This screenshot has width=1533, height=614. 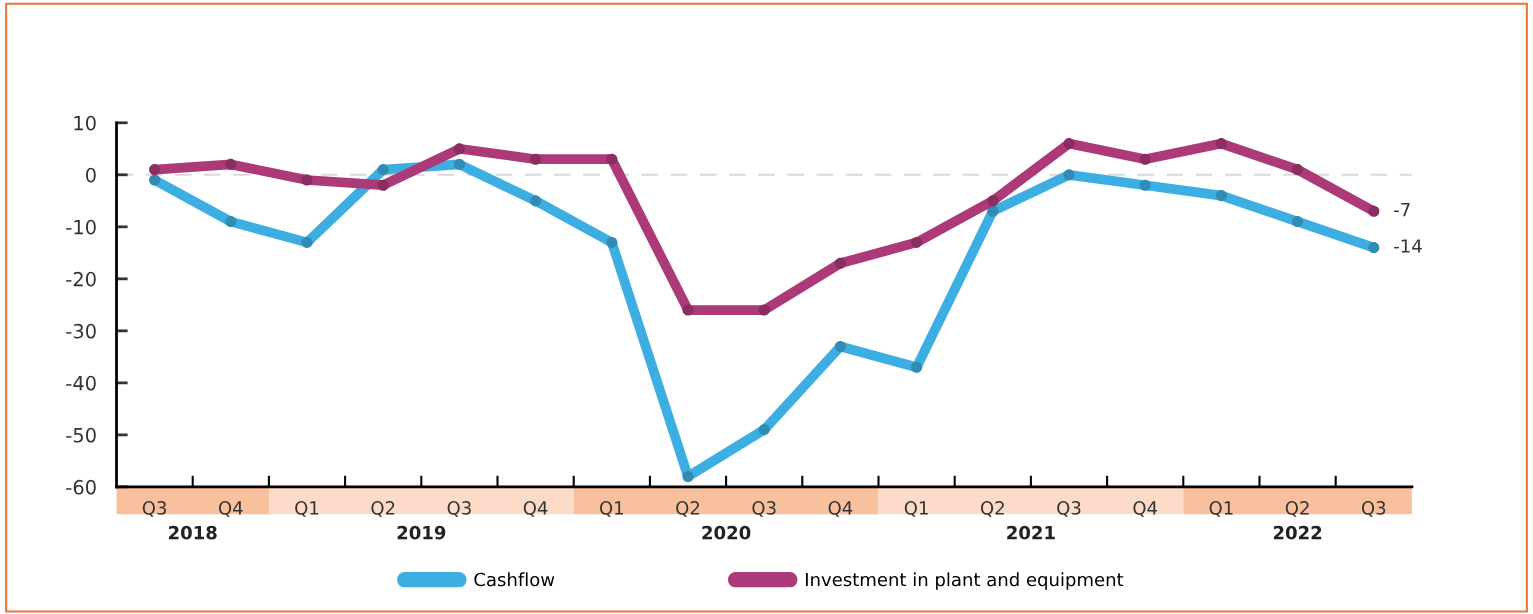 What do you see at coordinates (193, 532) in the screenshot?
I see `text: 2018` at bounding box center [193, 532].